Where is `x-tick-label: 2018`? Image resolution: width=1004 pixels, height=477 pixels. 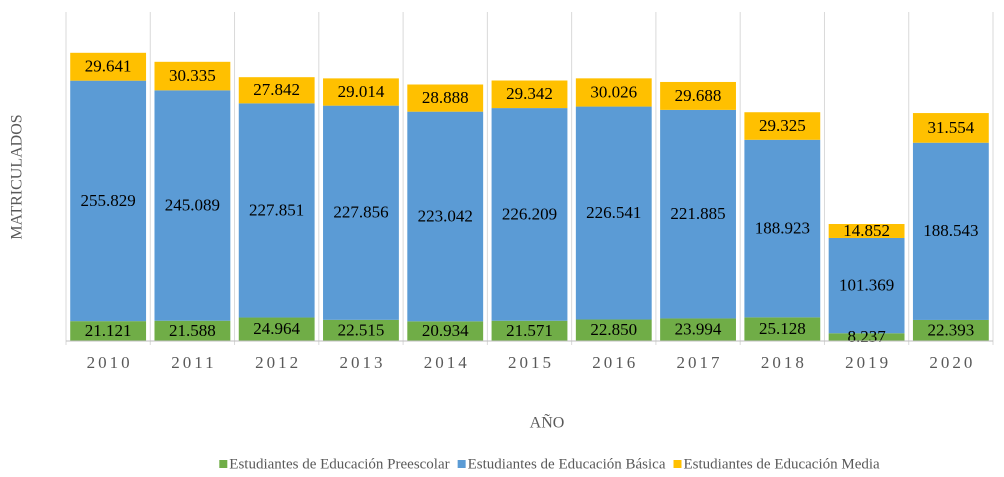
x-tick-label: 2018 is located at coordinates (784, 362).